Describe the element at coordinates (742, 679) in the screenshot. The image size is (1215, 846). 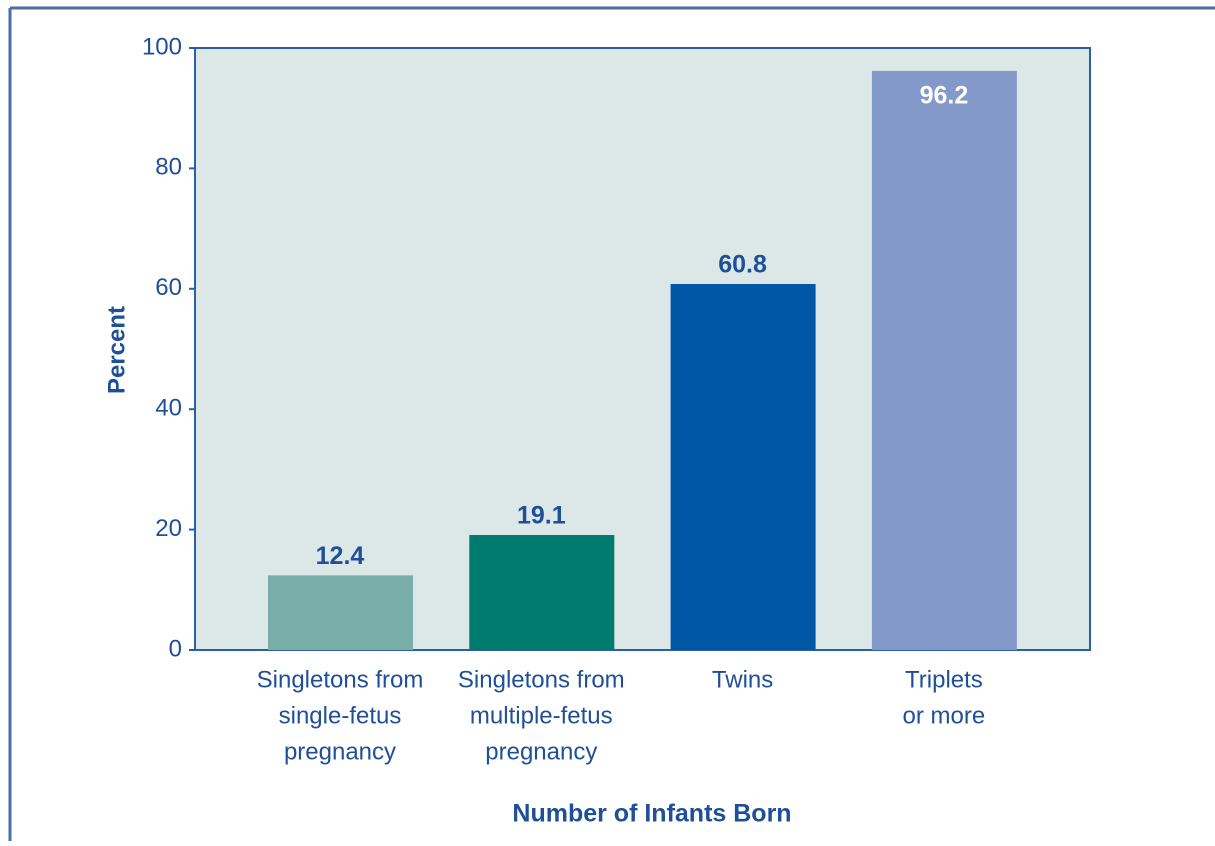
I see `x-tick-label: Twins` at that location.